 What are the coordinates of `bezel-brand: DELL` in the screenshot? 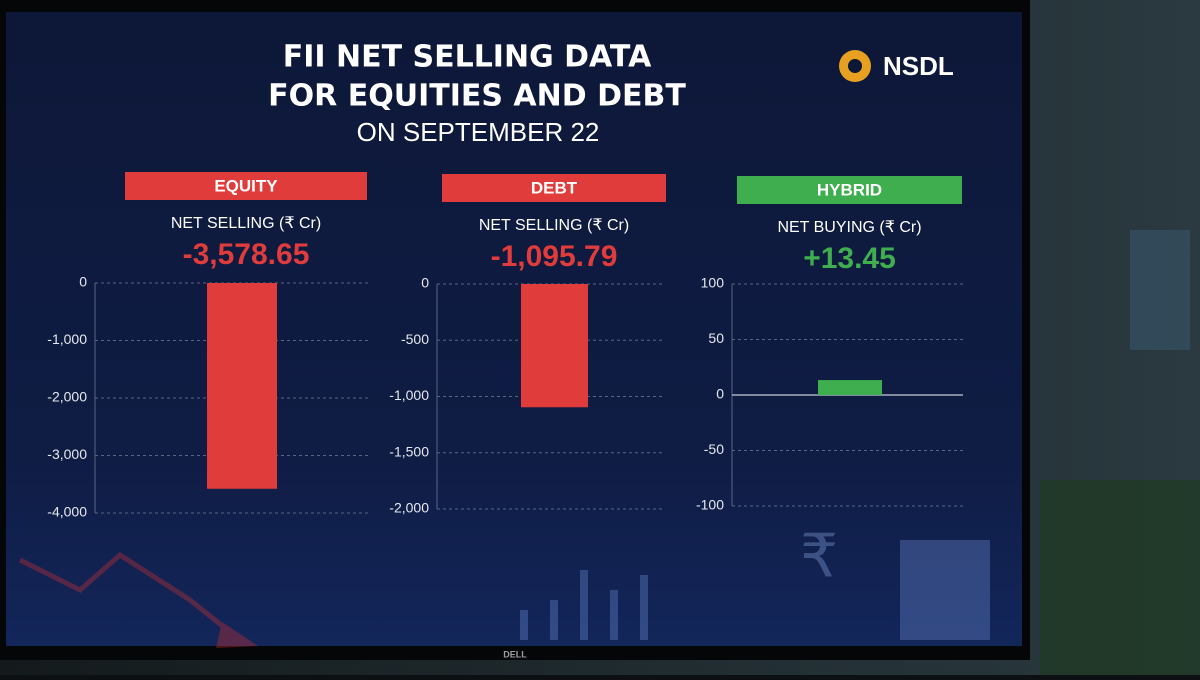 It's located at (515, 654).